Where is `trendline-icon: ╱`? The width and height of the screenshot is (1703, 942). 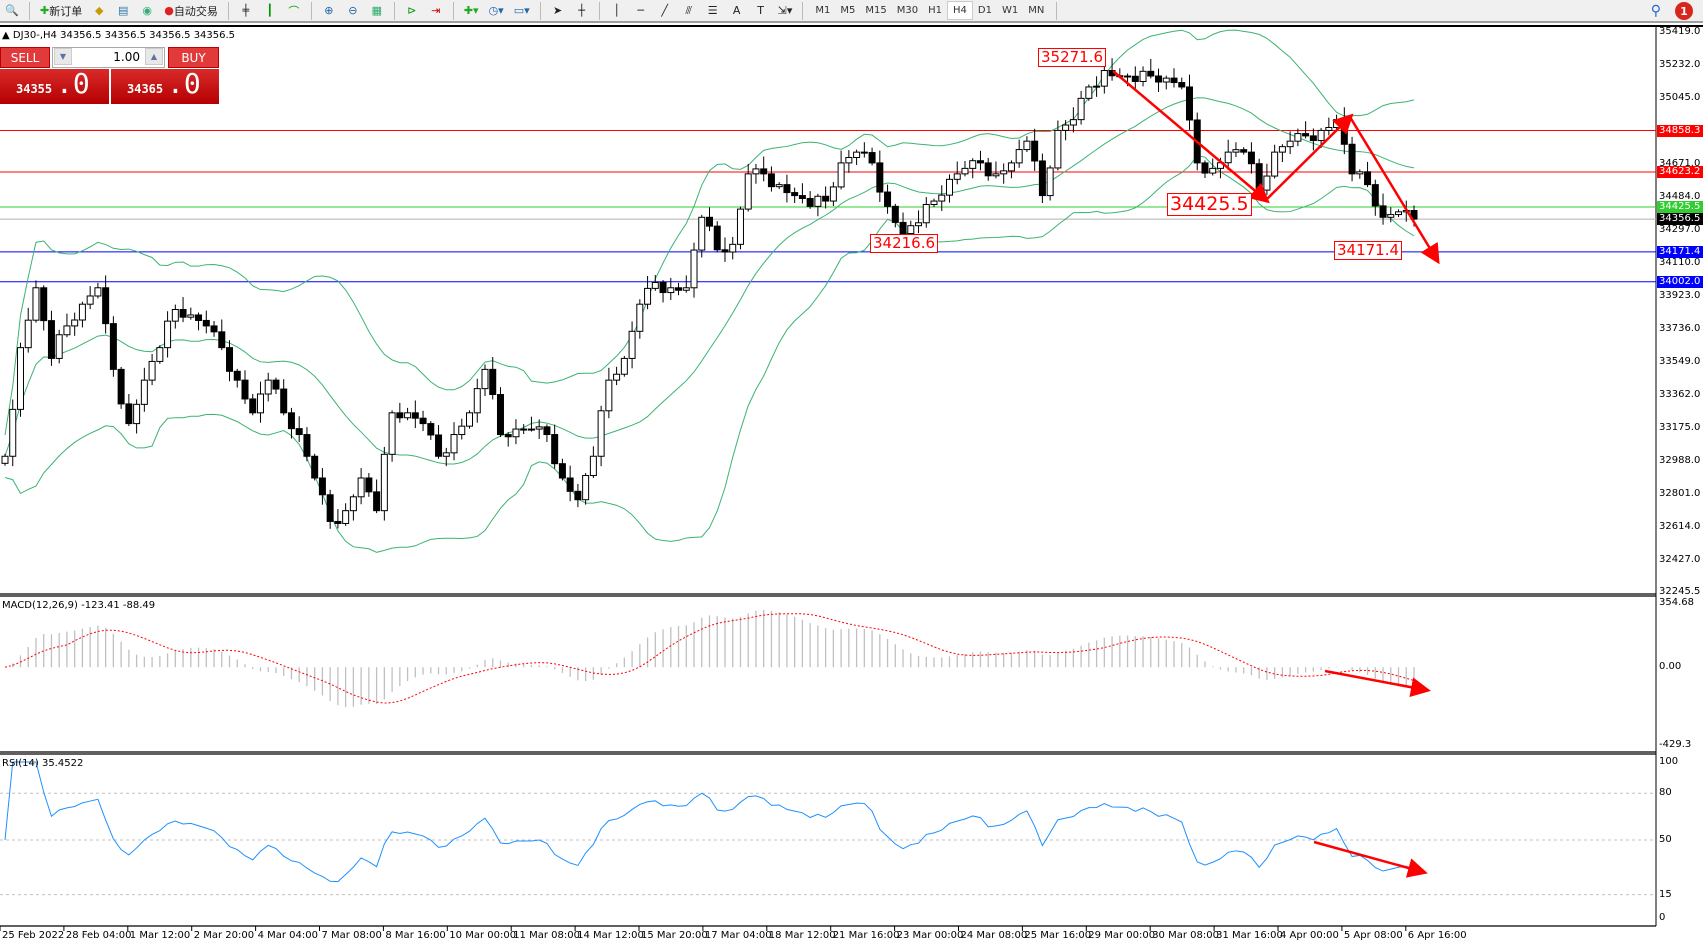 trendline-icon: ╱ is located at coordinates (664, 10).